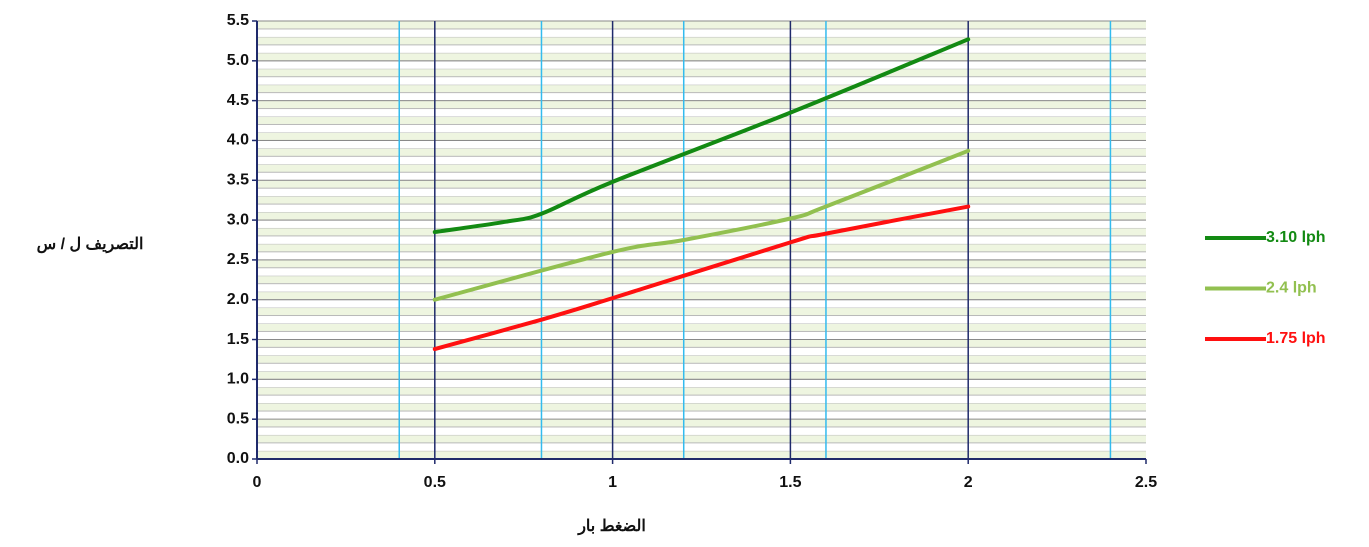 The height and width of the screenshot is (547, 1369). What do you see at coordinates (90, 245) in the screenshot?
I see `y-axis-label: التصريف ل / س` at bounding box center [90, 245].